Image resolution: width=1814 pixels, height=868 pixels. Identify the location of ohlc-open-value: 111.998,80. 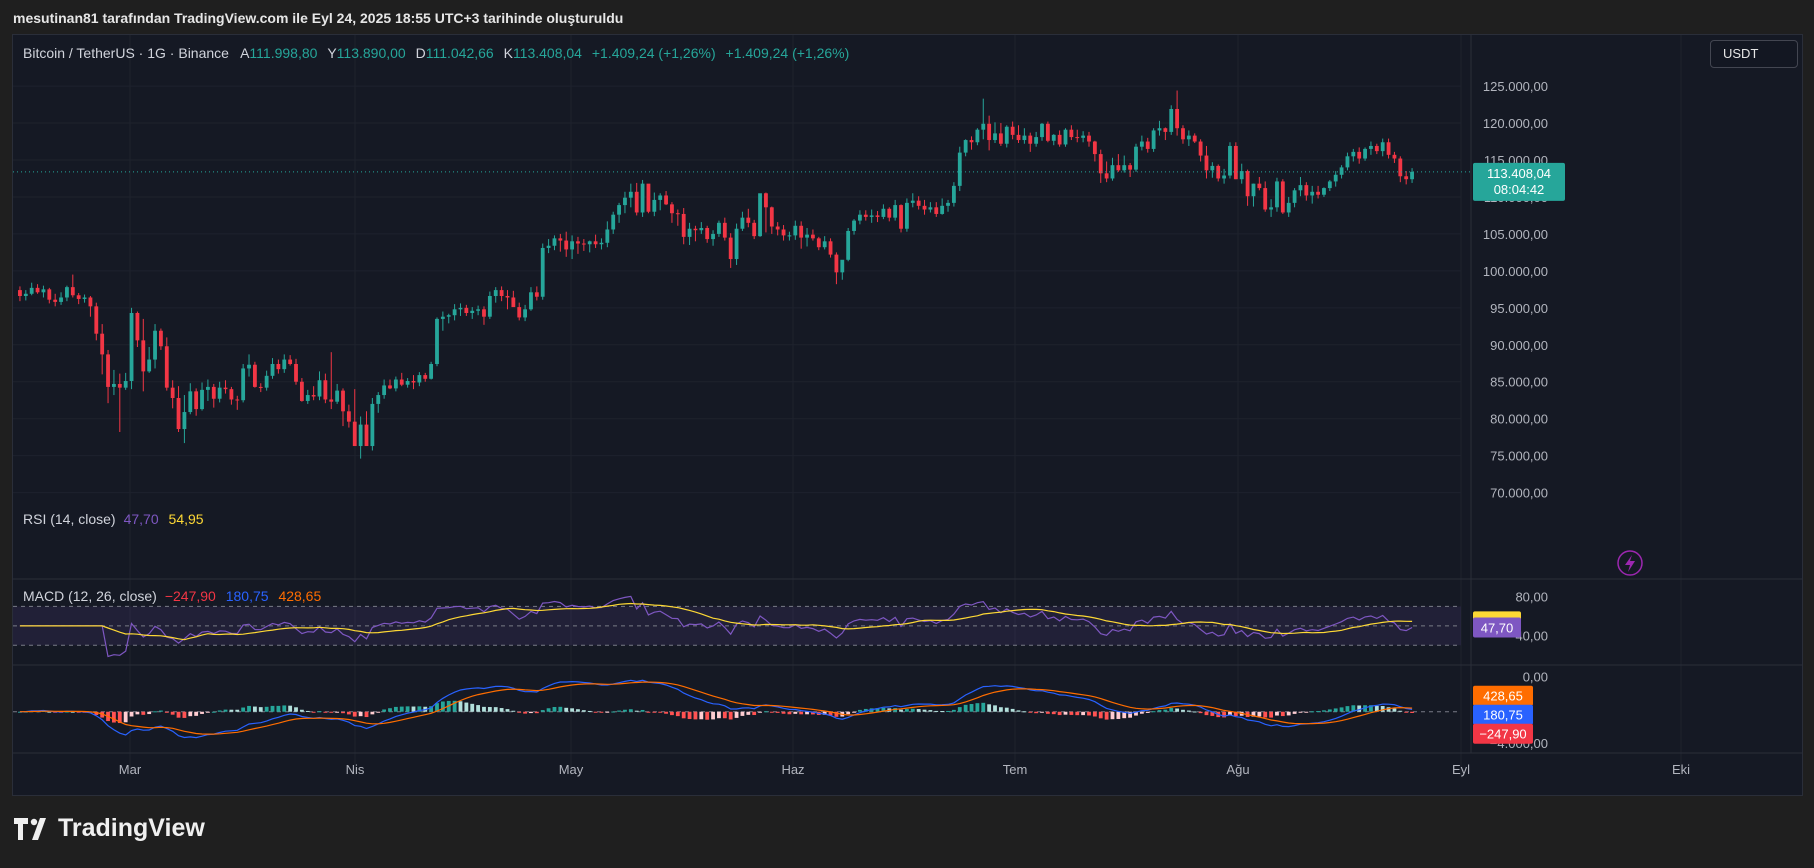
(283, 53).